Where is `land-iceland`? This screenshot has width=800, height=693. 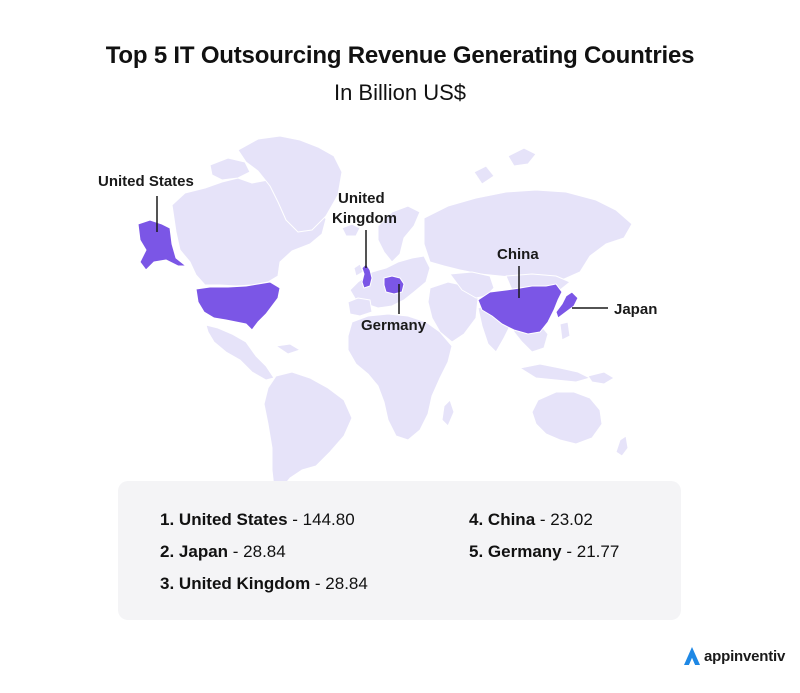 land-iceland is located at coordinates (351, 230).